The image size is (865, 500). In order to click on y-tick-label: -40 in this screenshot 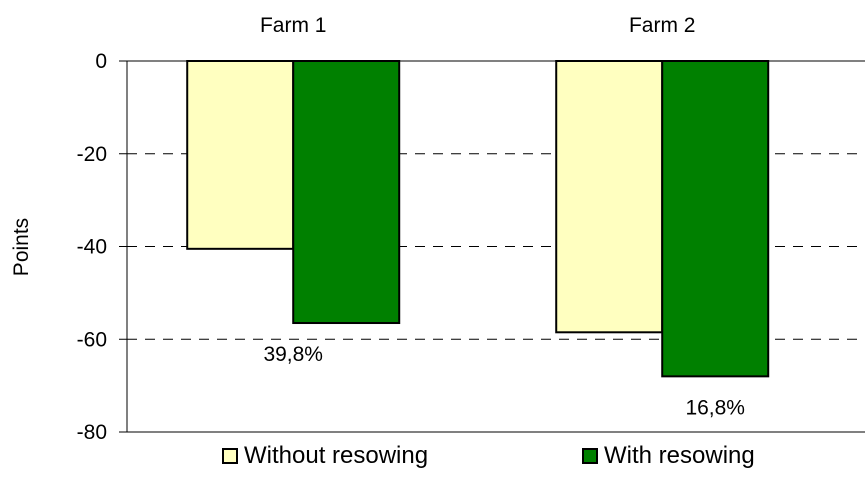, I will do `click(92, 247)`.